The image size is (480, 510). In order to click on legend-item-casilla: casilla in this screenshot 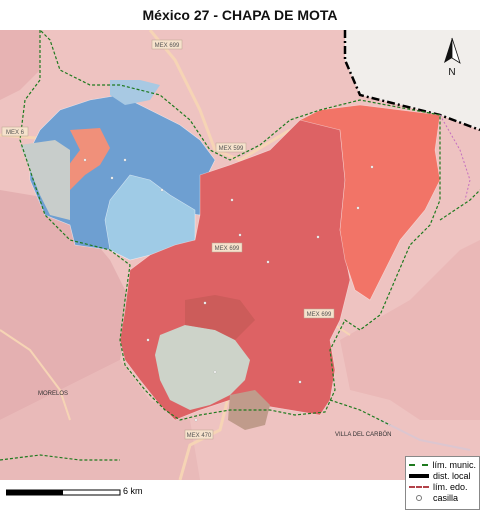, I will do `click(442, 497)`.